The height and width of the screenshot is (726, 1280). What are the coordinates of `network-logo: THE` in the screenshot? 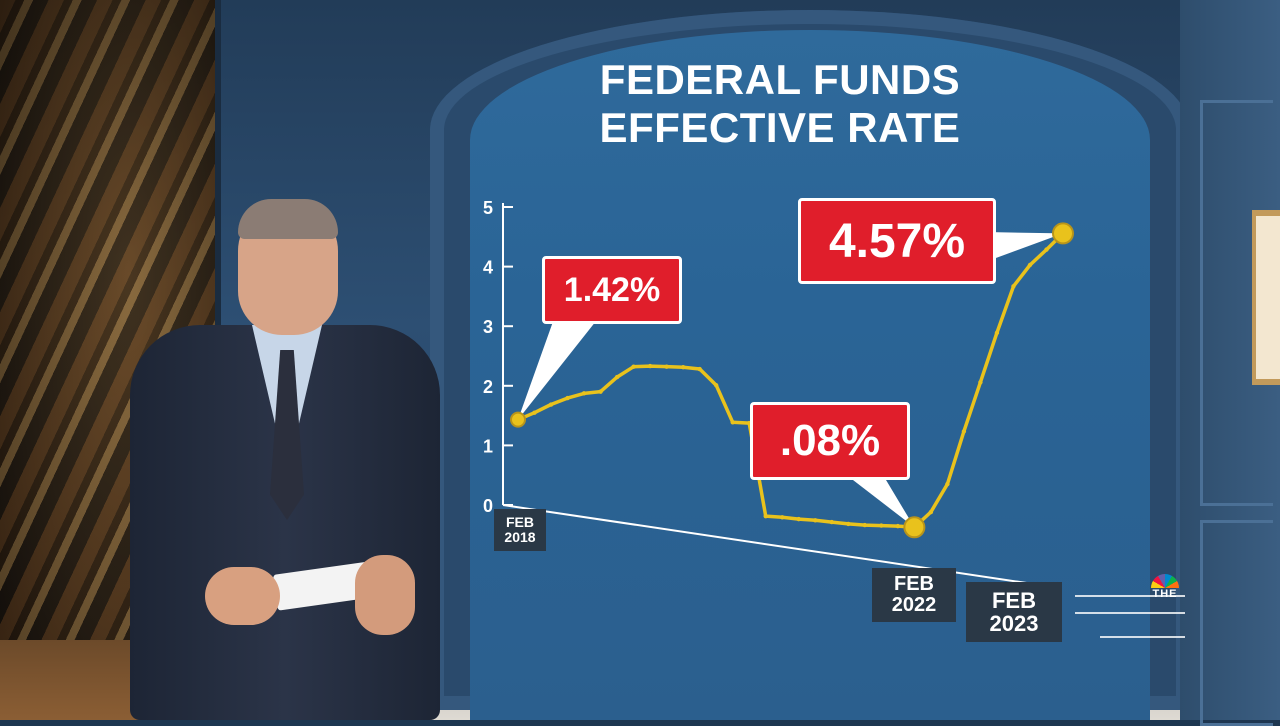 It's located at (1165, 591).